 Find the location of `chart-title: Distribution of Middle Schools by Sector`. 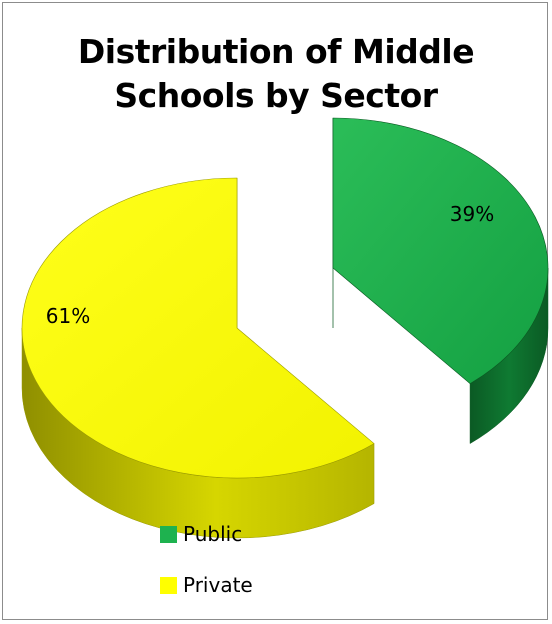

chart-title: Distribution of Middle Schools by Sector is located at coordinates (276, 74).